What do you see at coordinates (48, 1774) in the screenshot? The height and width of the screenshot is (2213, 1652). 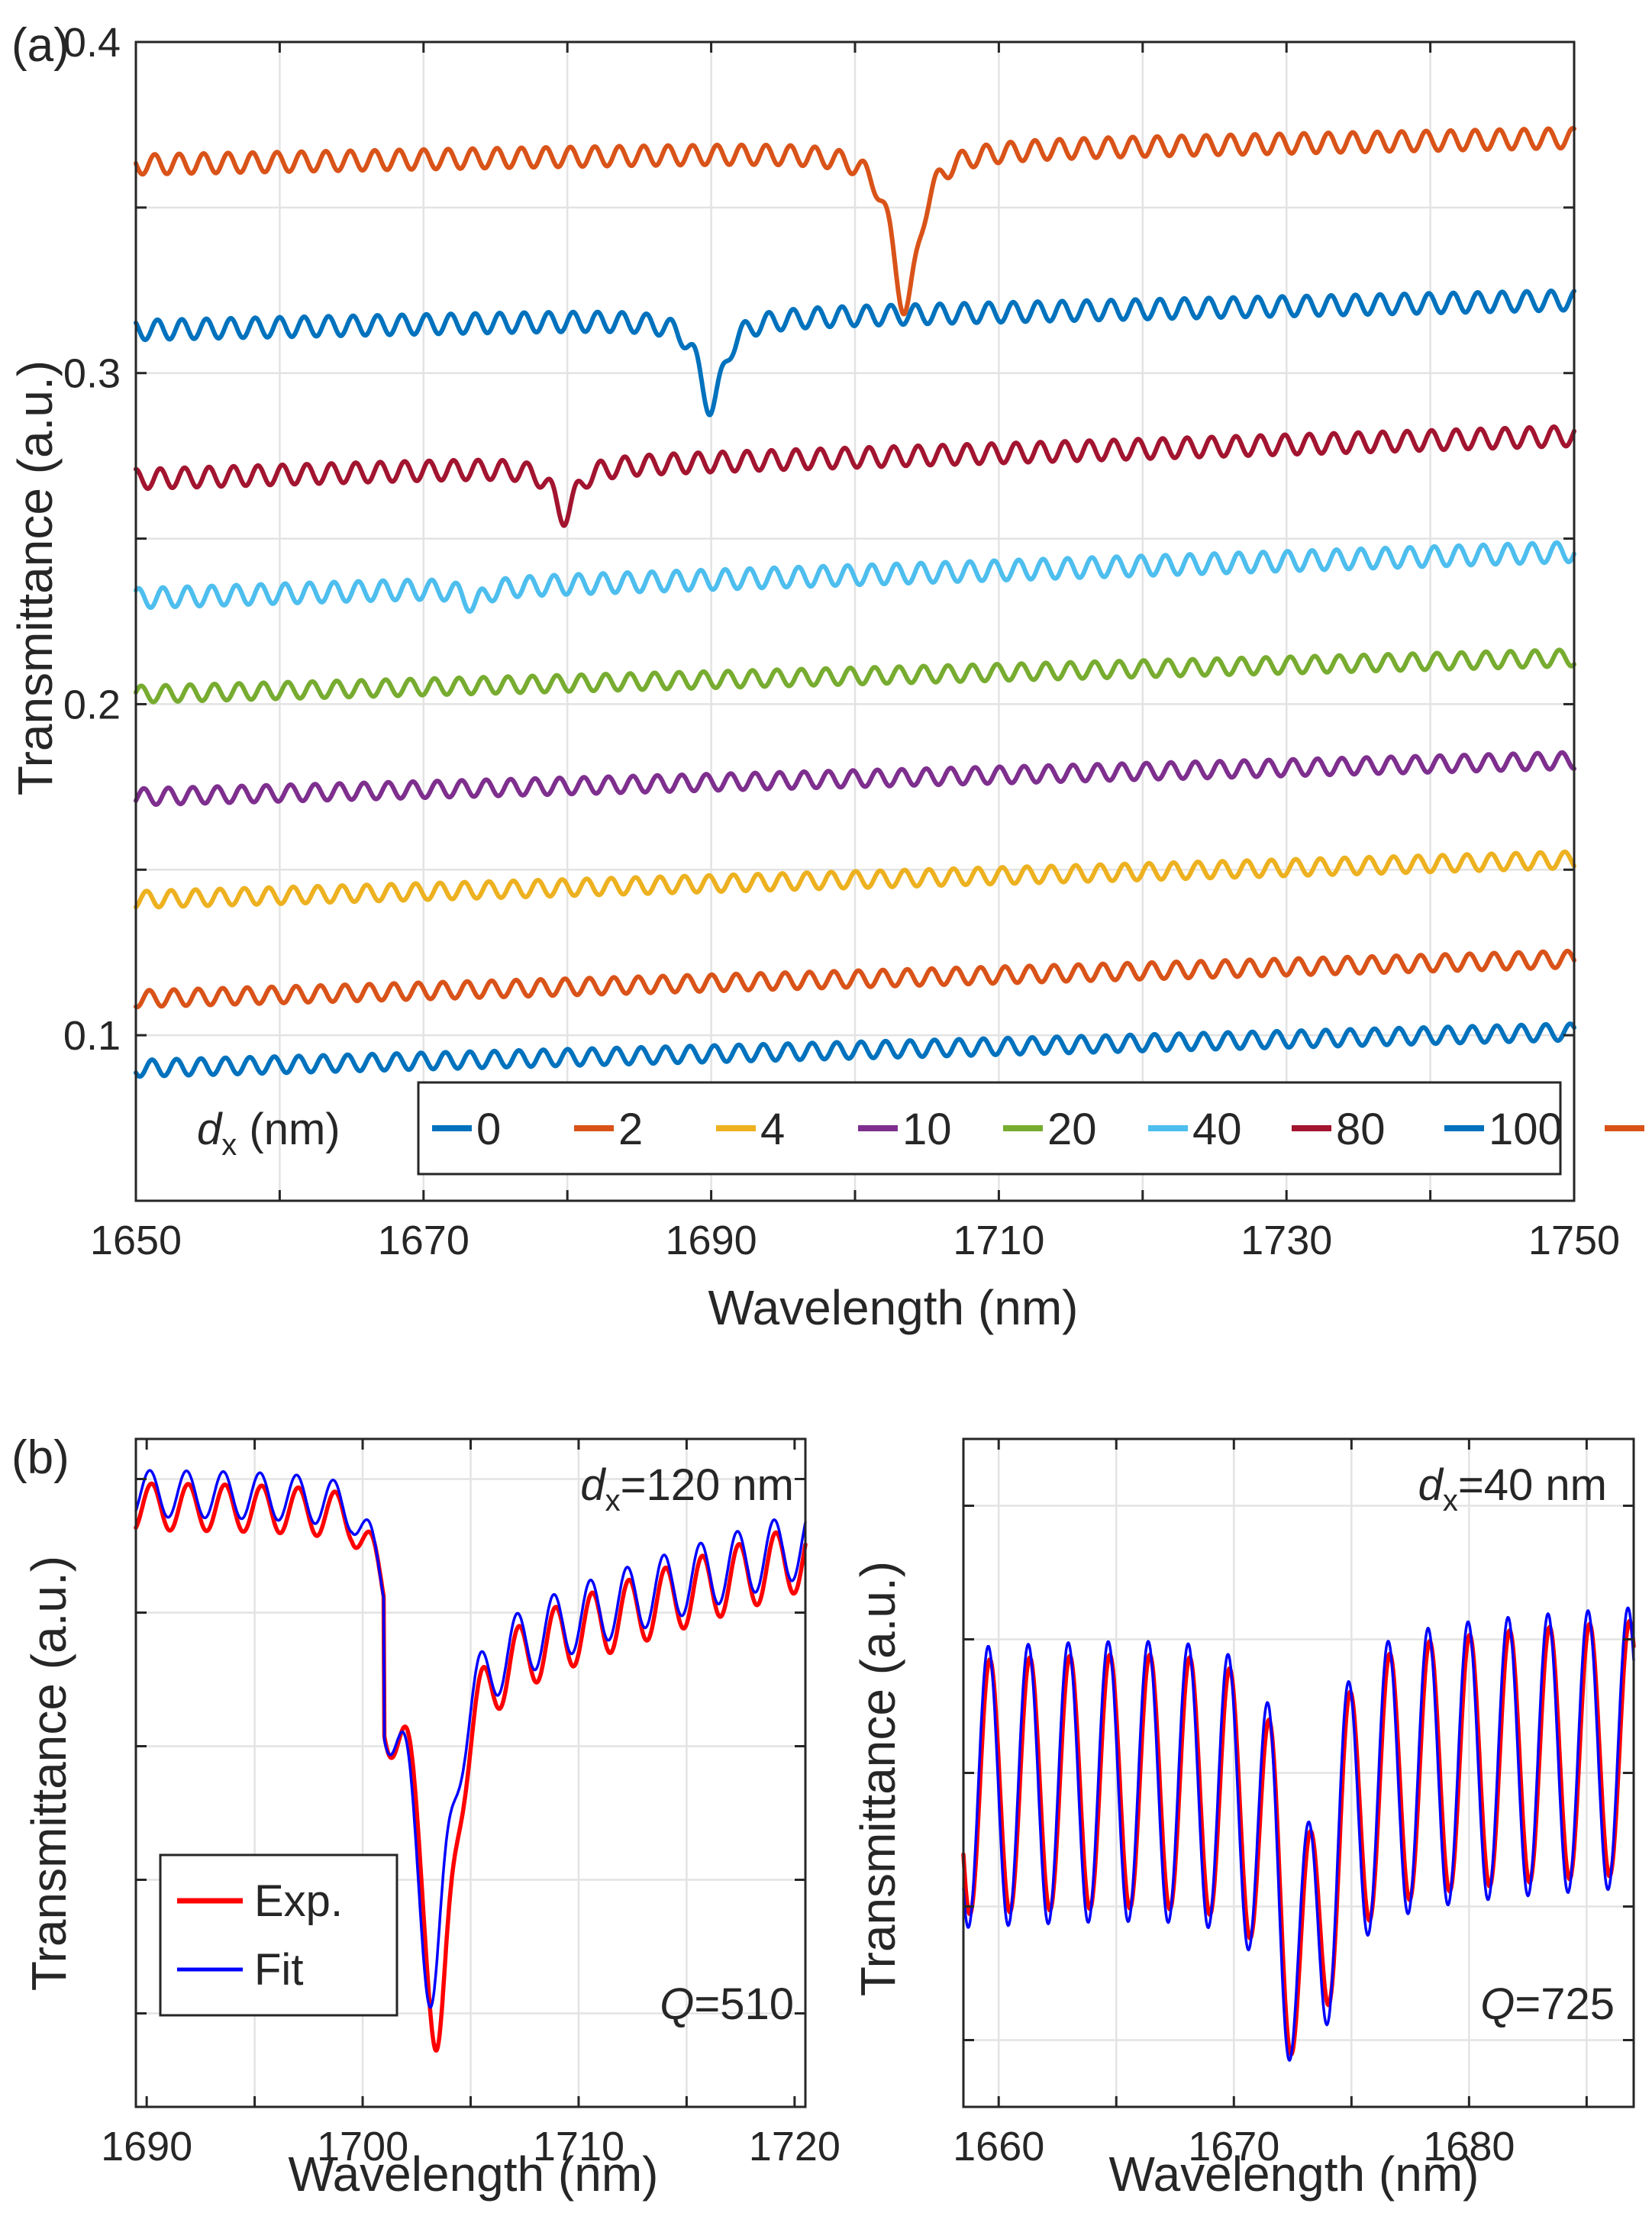 I see `panel-b-y-axis-label: Transmittance (a.u.)` at bounding box center [48, 1774].